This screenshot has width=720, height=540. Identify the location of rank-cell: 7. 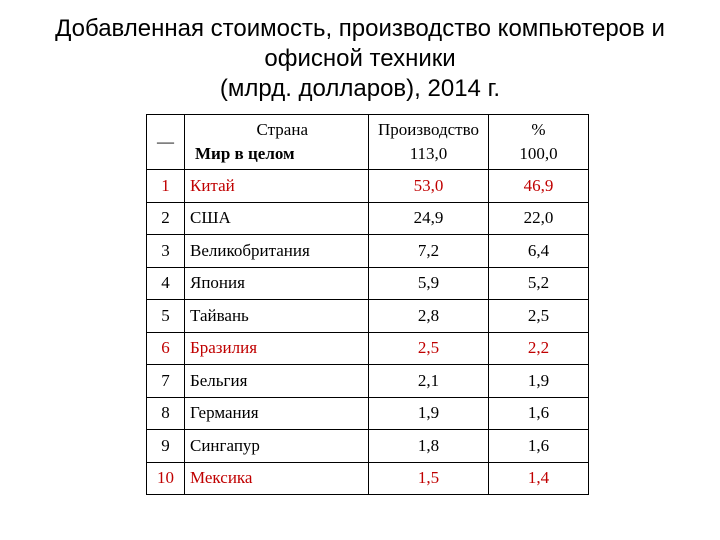
(165, 381).